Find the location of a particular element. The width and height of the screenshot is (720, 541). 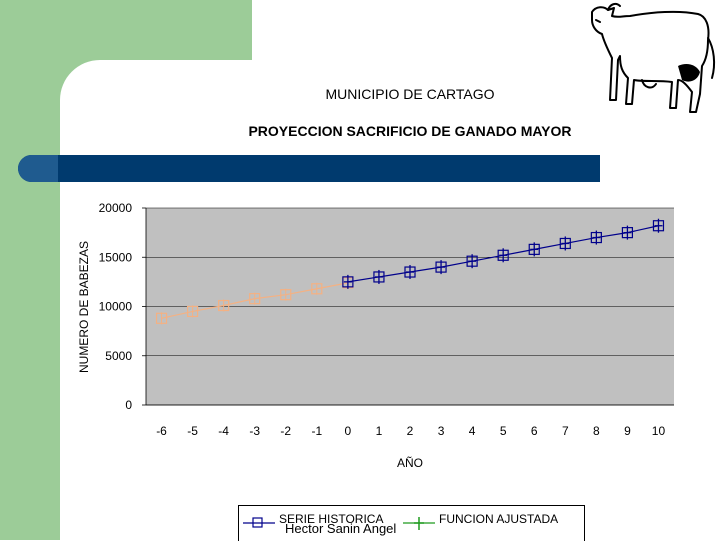

slide-title: MUNICIPIO DE CARTAGO is located at coordinates (410, 94).